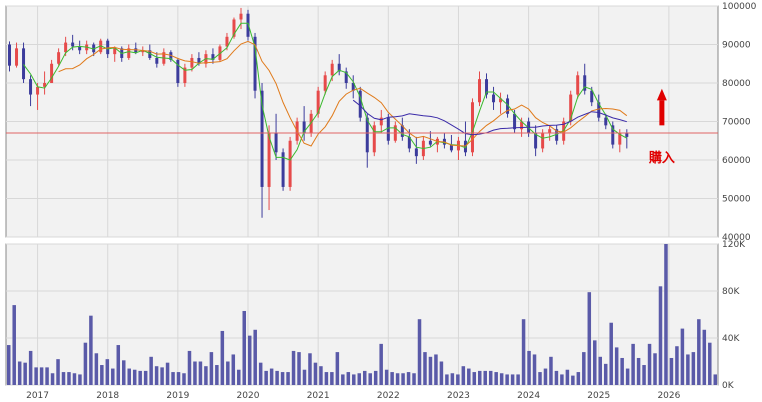 Image resolution: width=762 pixels, height=402 pixels. Describe the element at coordinates (736, 238) in the screenshot. I see `price-y-tick-label: 40000` at that location.